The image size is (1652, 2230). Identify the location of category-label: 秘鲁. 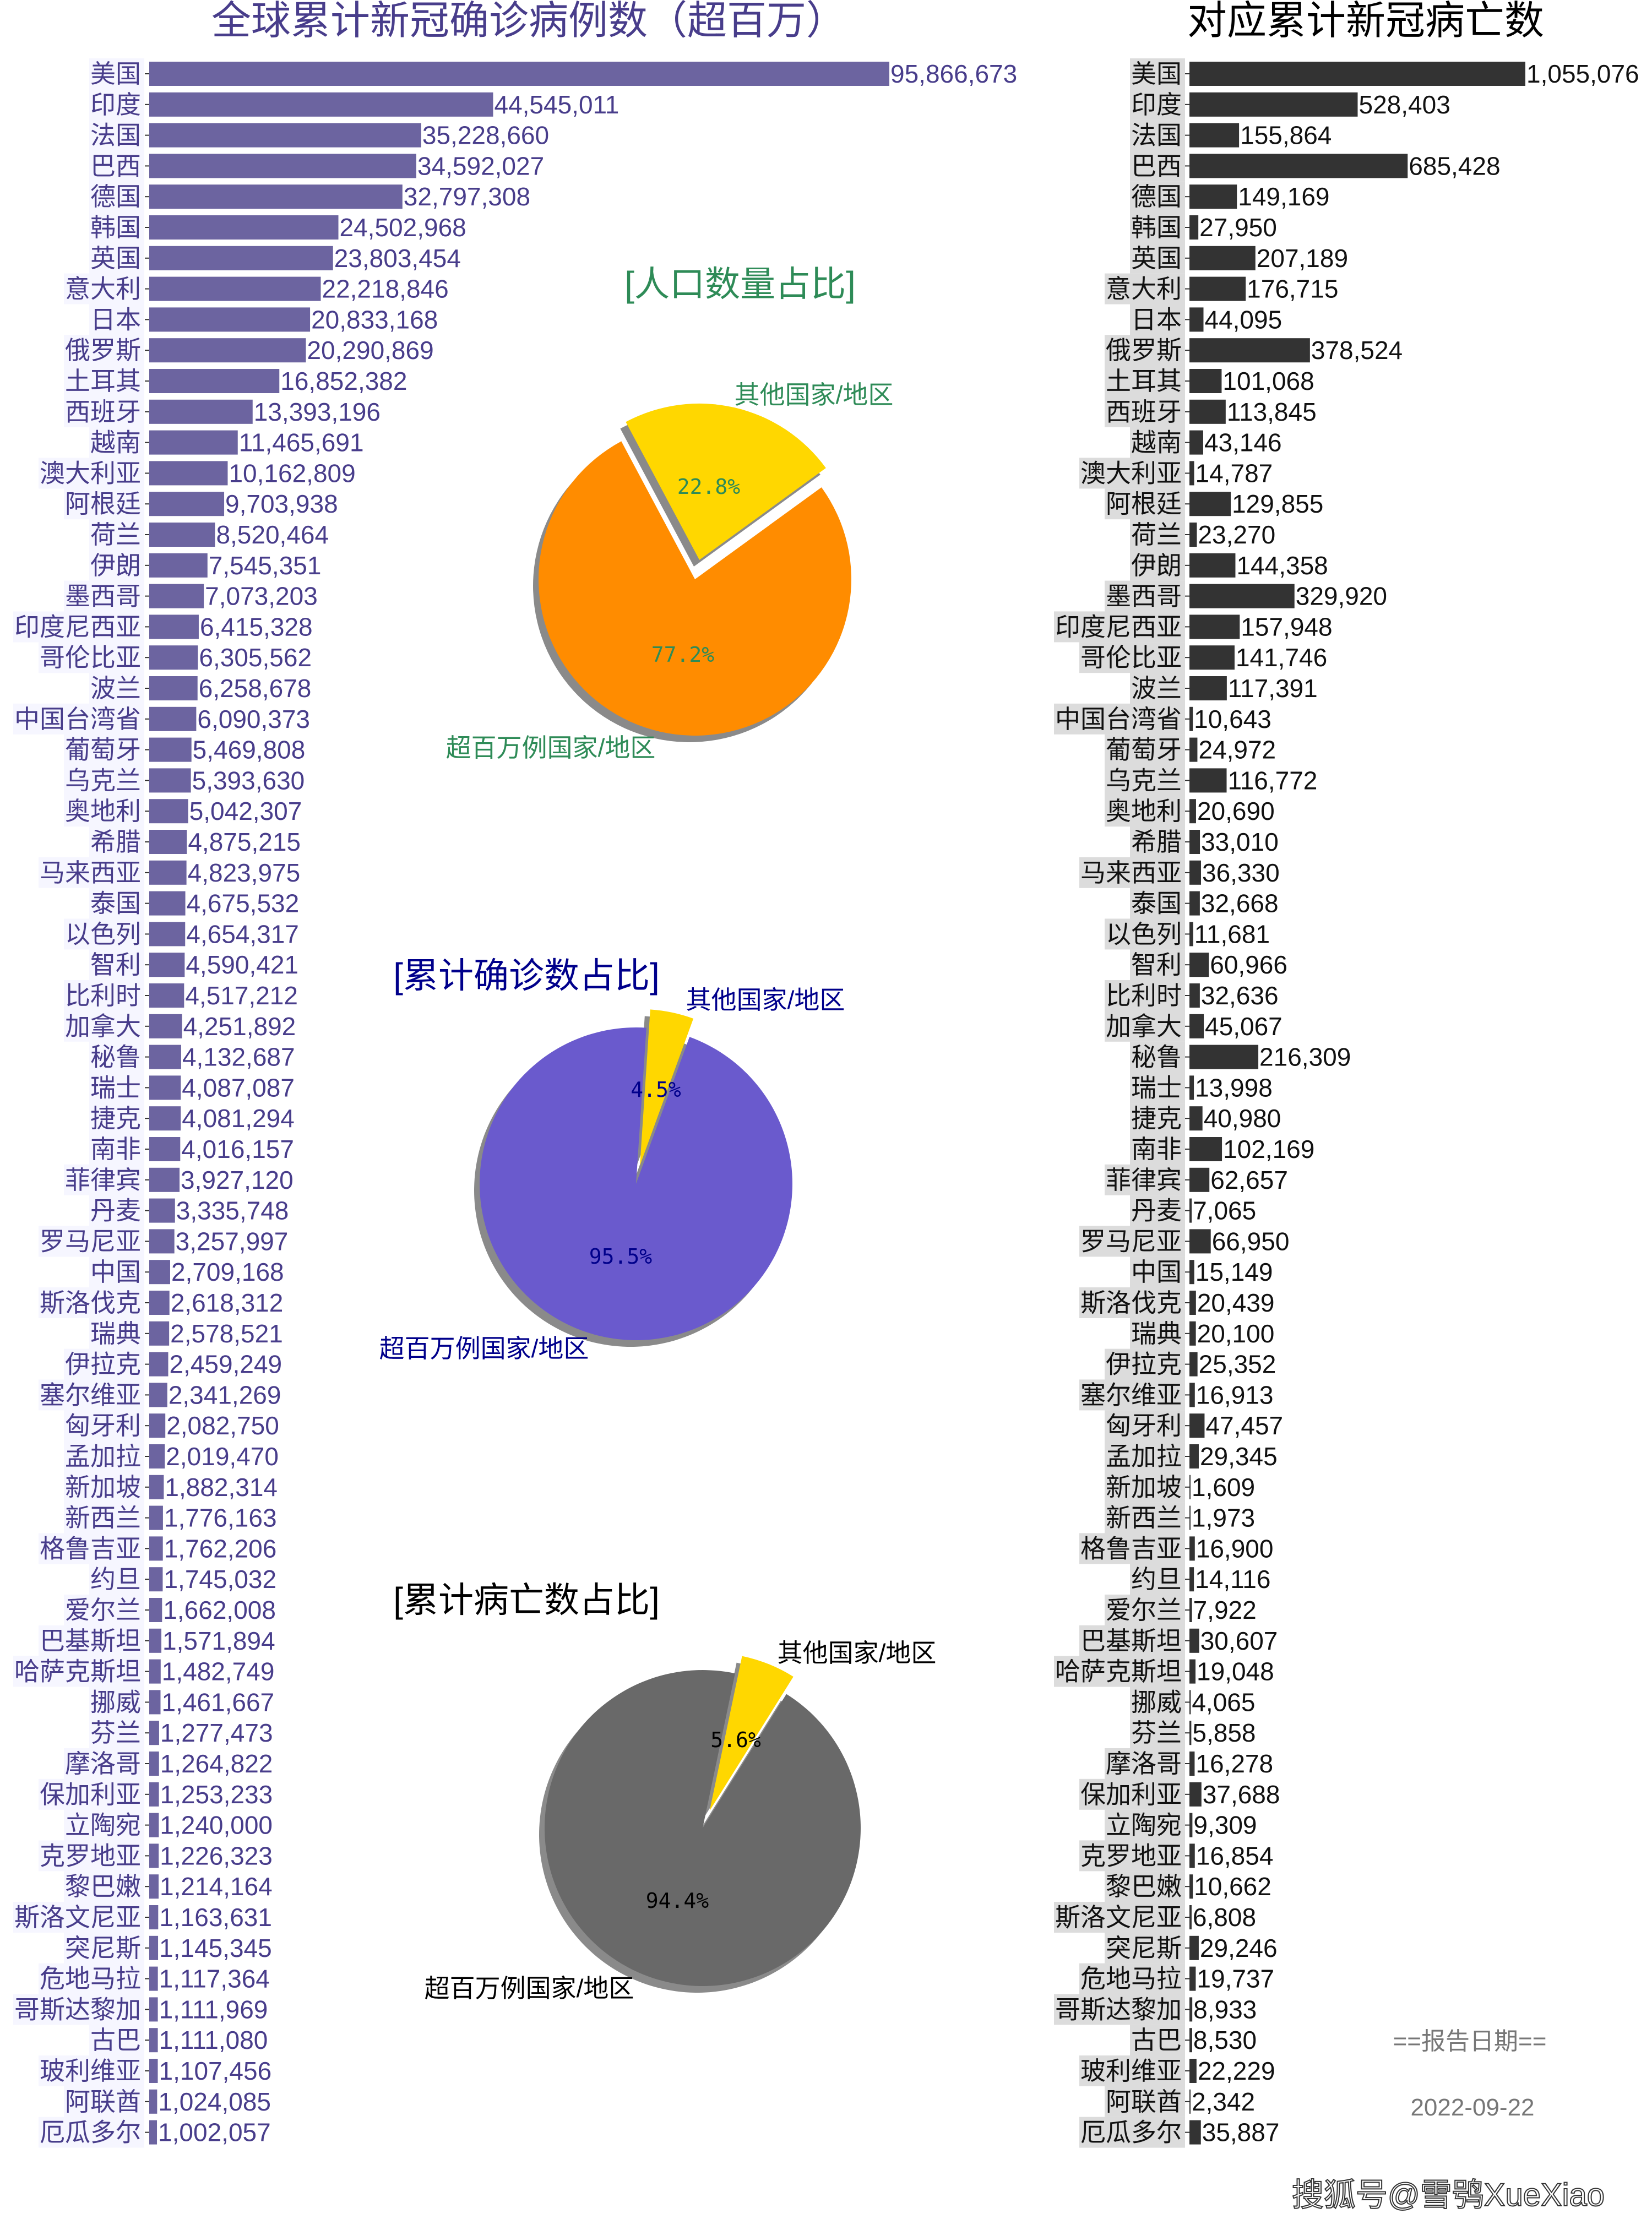
(1156, 1057).